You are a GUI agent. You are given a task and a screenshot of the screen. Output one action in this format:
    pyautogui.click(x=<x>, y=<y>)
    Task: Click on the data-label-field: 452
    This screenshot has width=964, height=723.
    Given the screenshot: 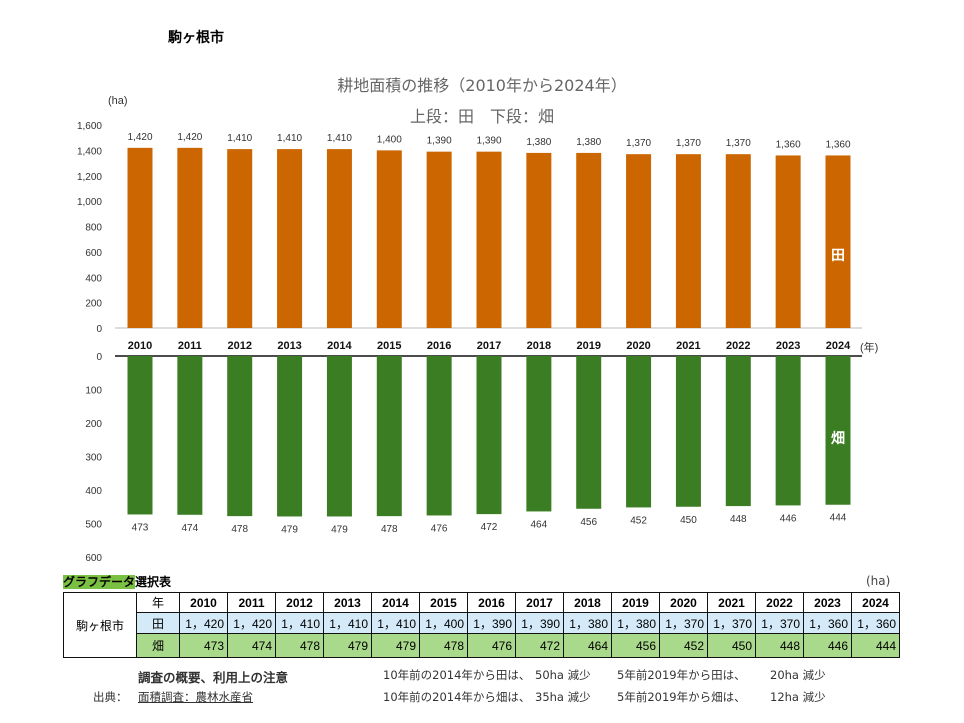 What is the action you would take?
    pyautogui.click(x=638, y=520)
    